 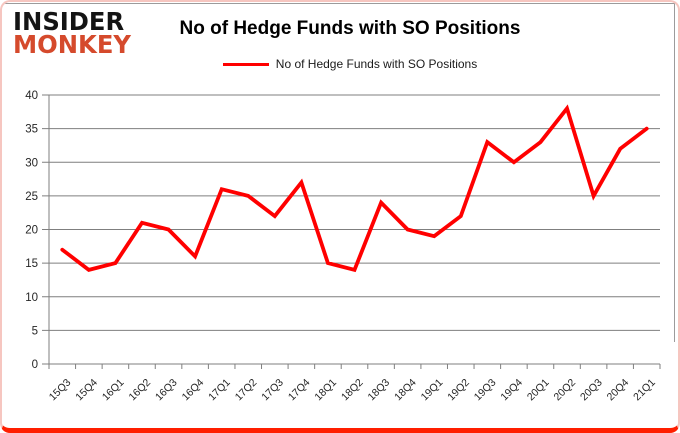 What do you see at coordinates (325, 390) in the screenshot?
I see `x-tick-label: 18Q1` at bounding box center [325, 390].